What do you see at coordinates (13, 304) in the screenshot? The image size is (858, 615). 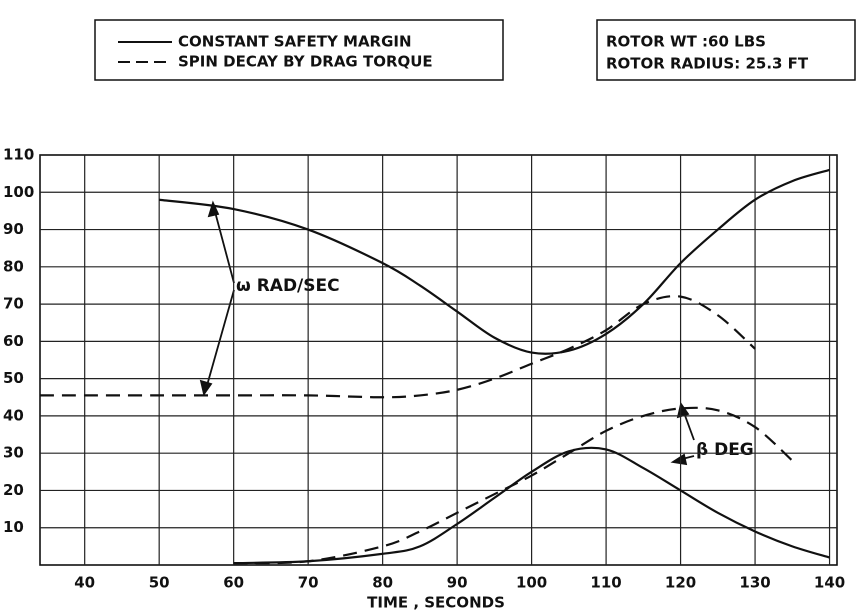 I see `y-tick-label: 70` at bounding box center [13, 304].